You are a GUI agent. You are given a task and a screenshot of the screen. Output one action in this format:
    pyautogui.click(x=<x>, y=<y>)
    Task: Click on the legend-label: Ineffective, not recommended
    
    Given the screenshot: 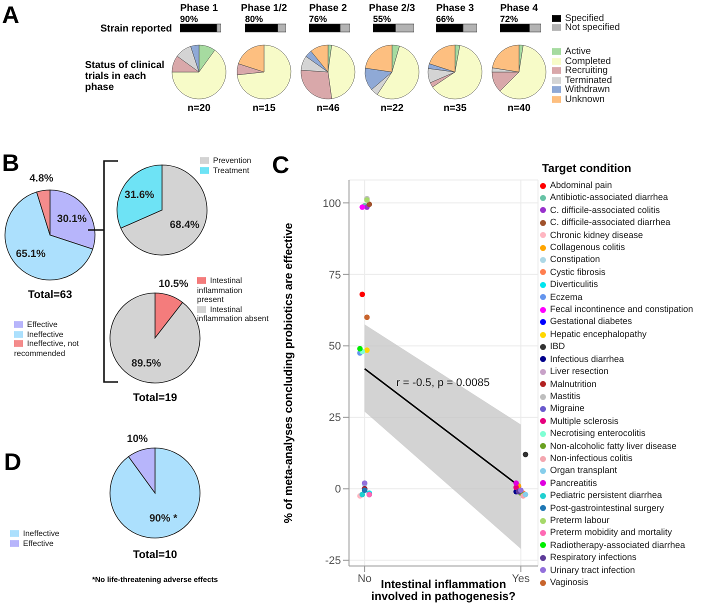 What is the action you would take?
    pyautogui.click(x=46, y=348)
    